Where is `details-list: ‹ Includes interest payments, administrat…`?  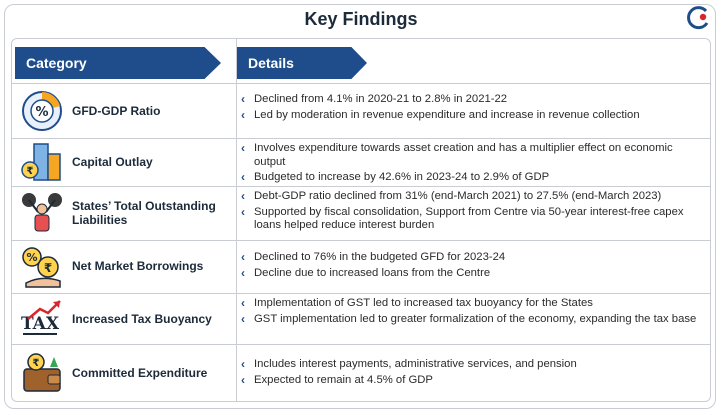 details-list: ‹ Includes interest payments, administrat… is located at coordinates (472, 373).